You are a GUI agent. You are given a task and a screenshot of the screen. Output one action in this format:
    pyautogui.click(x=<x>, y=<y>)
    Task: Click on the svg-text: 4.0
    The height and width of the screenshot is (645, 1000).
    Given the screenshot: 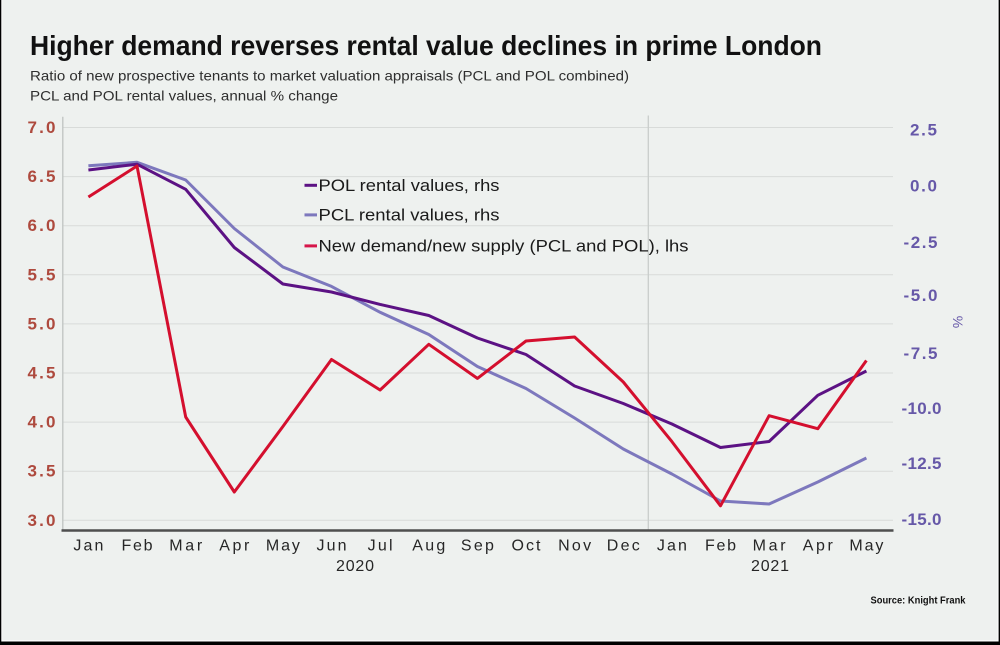 What is the action you would take?
    pyautogui.click(x=42, y=422)
    